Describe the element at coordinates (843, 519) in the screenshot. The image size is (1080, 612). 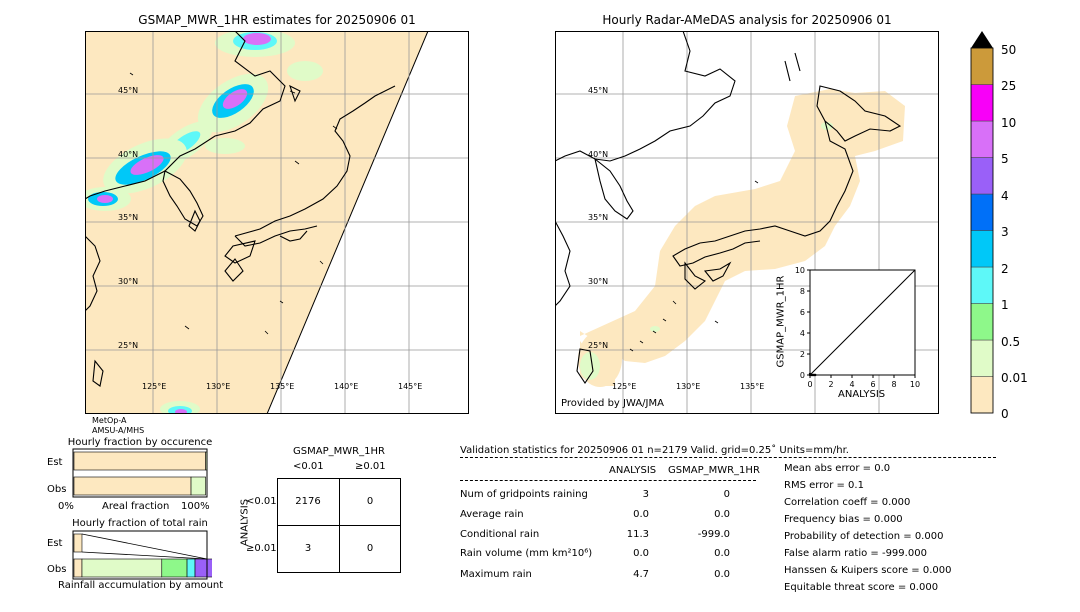
I see `score-line: Frequency bias = 0.000` at that location.